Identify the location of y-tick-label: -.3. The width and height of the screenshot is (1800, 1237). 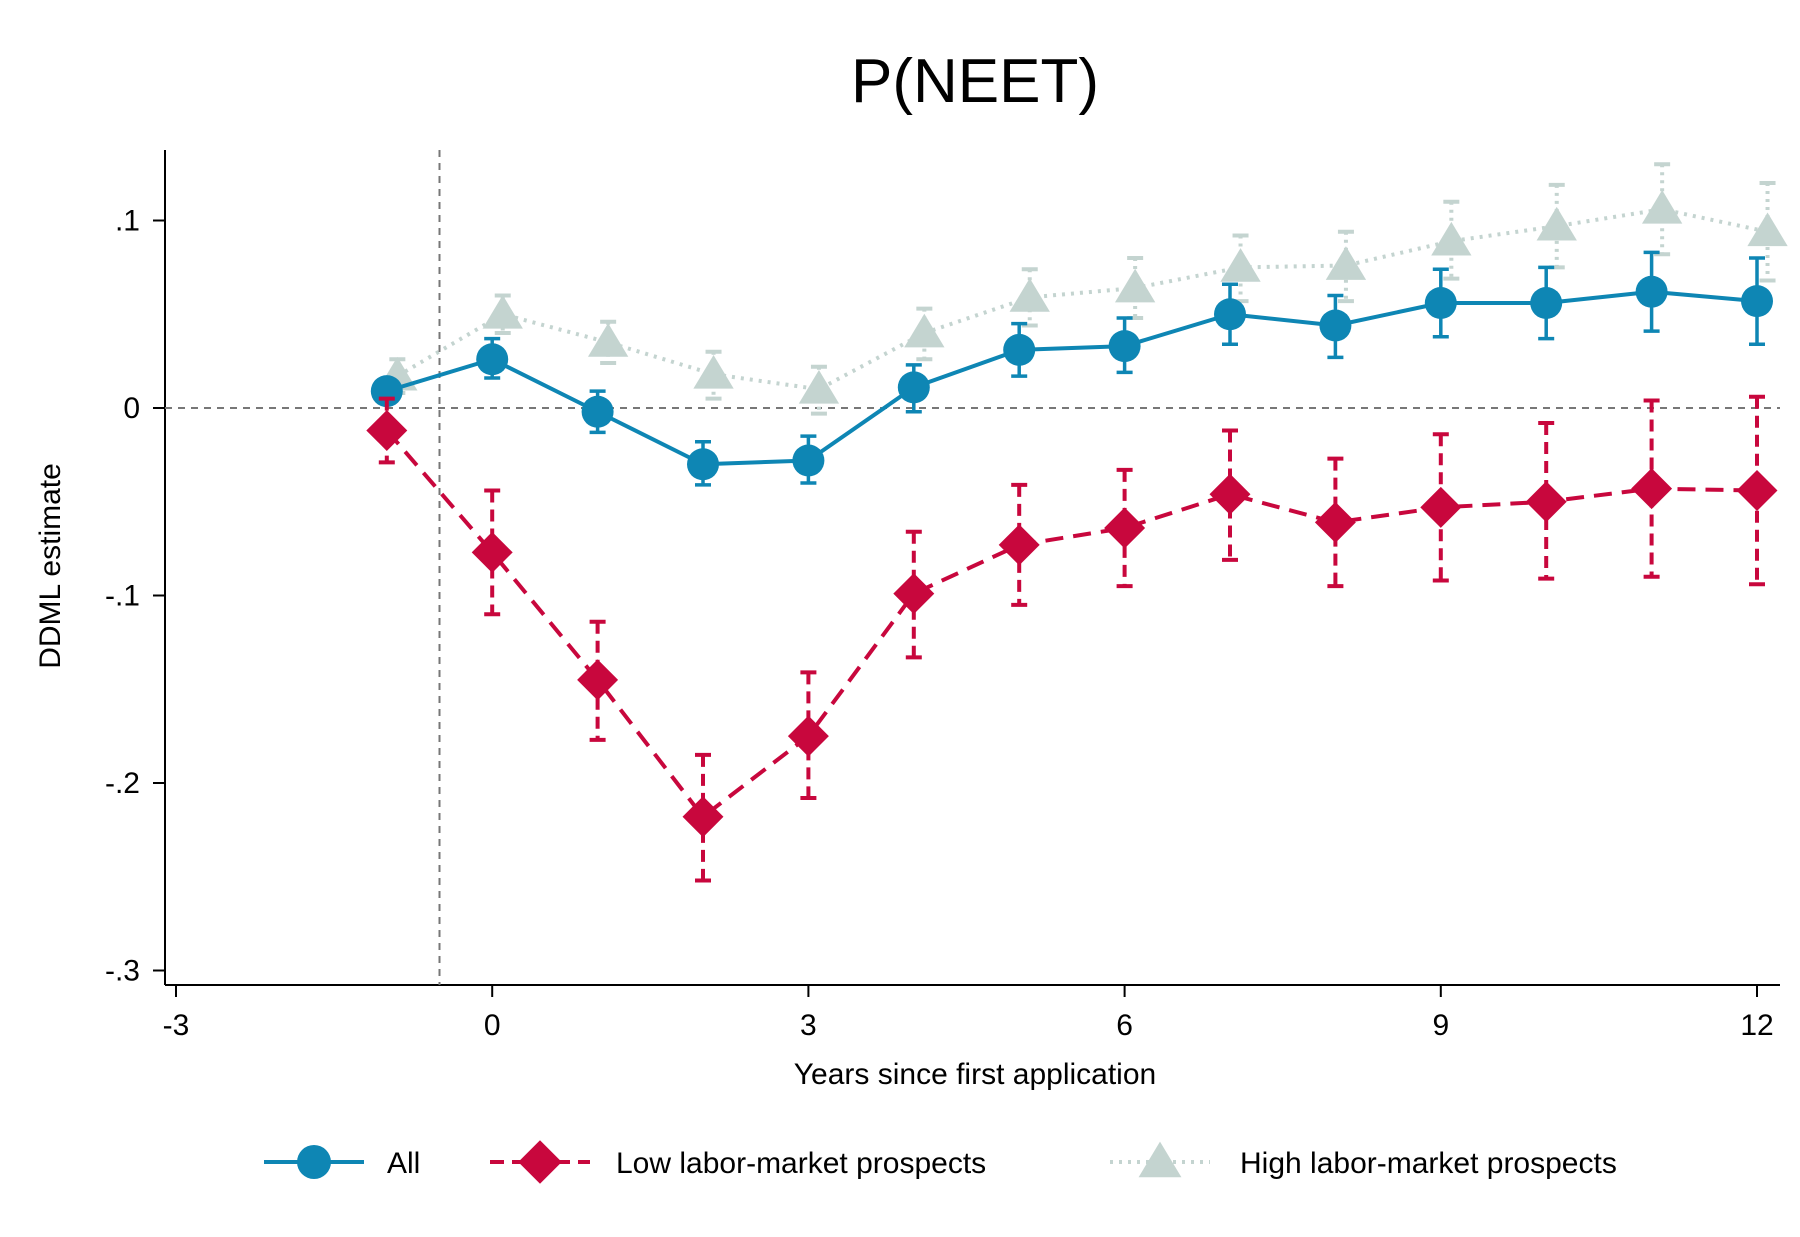
(122, 971).